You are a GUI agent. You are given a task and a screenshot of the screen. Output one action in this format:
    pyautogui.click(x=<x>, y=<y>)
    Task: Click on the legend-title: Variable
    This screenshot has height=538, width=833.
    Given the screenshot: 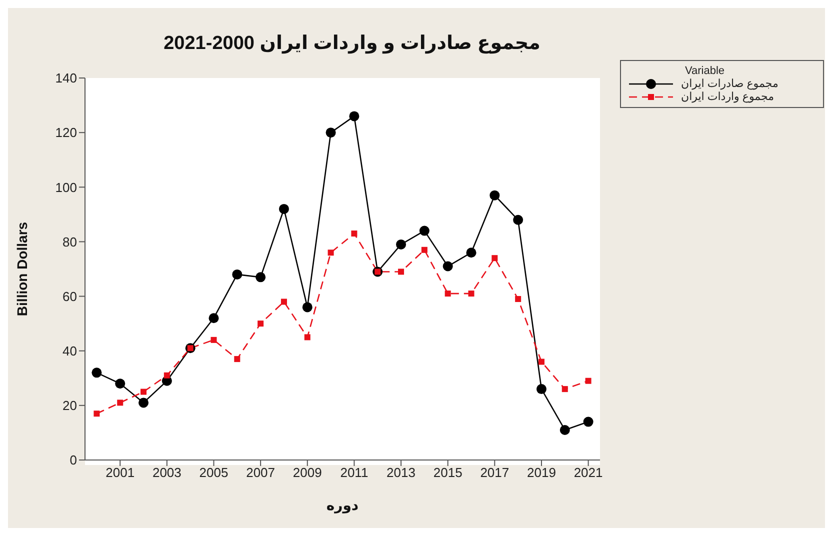 What is the action you would take?
    pyautogui.click(x=705, y=71)
    